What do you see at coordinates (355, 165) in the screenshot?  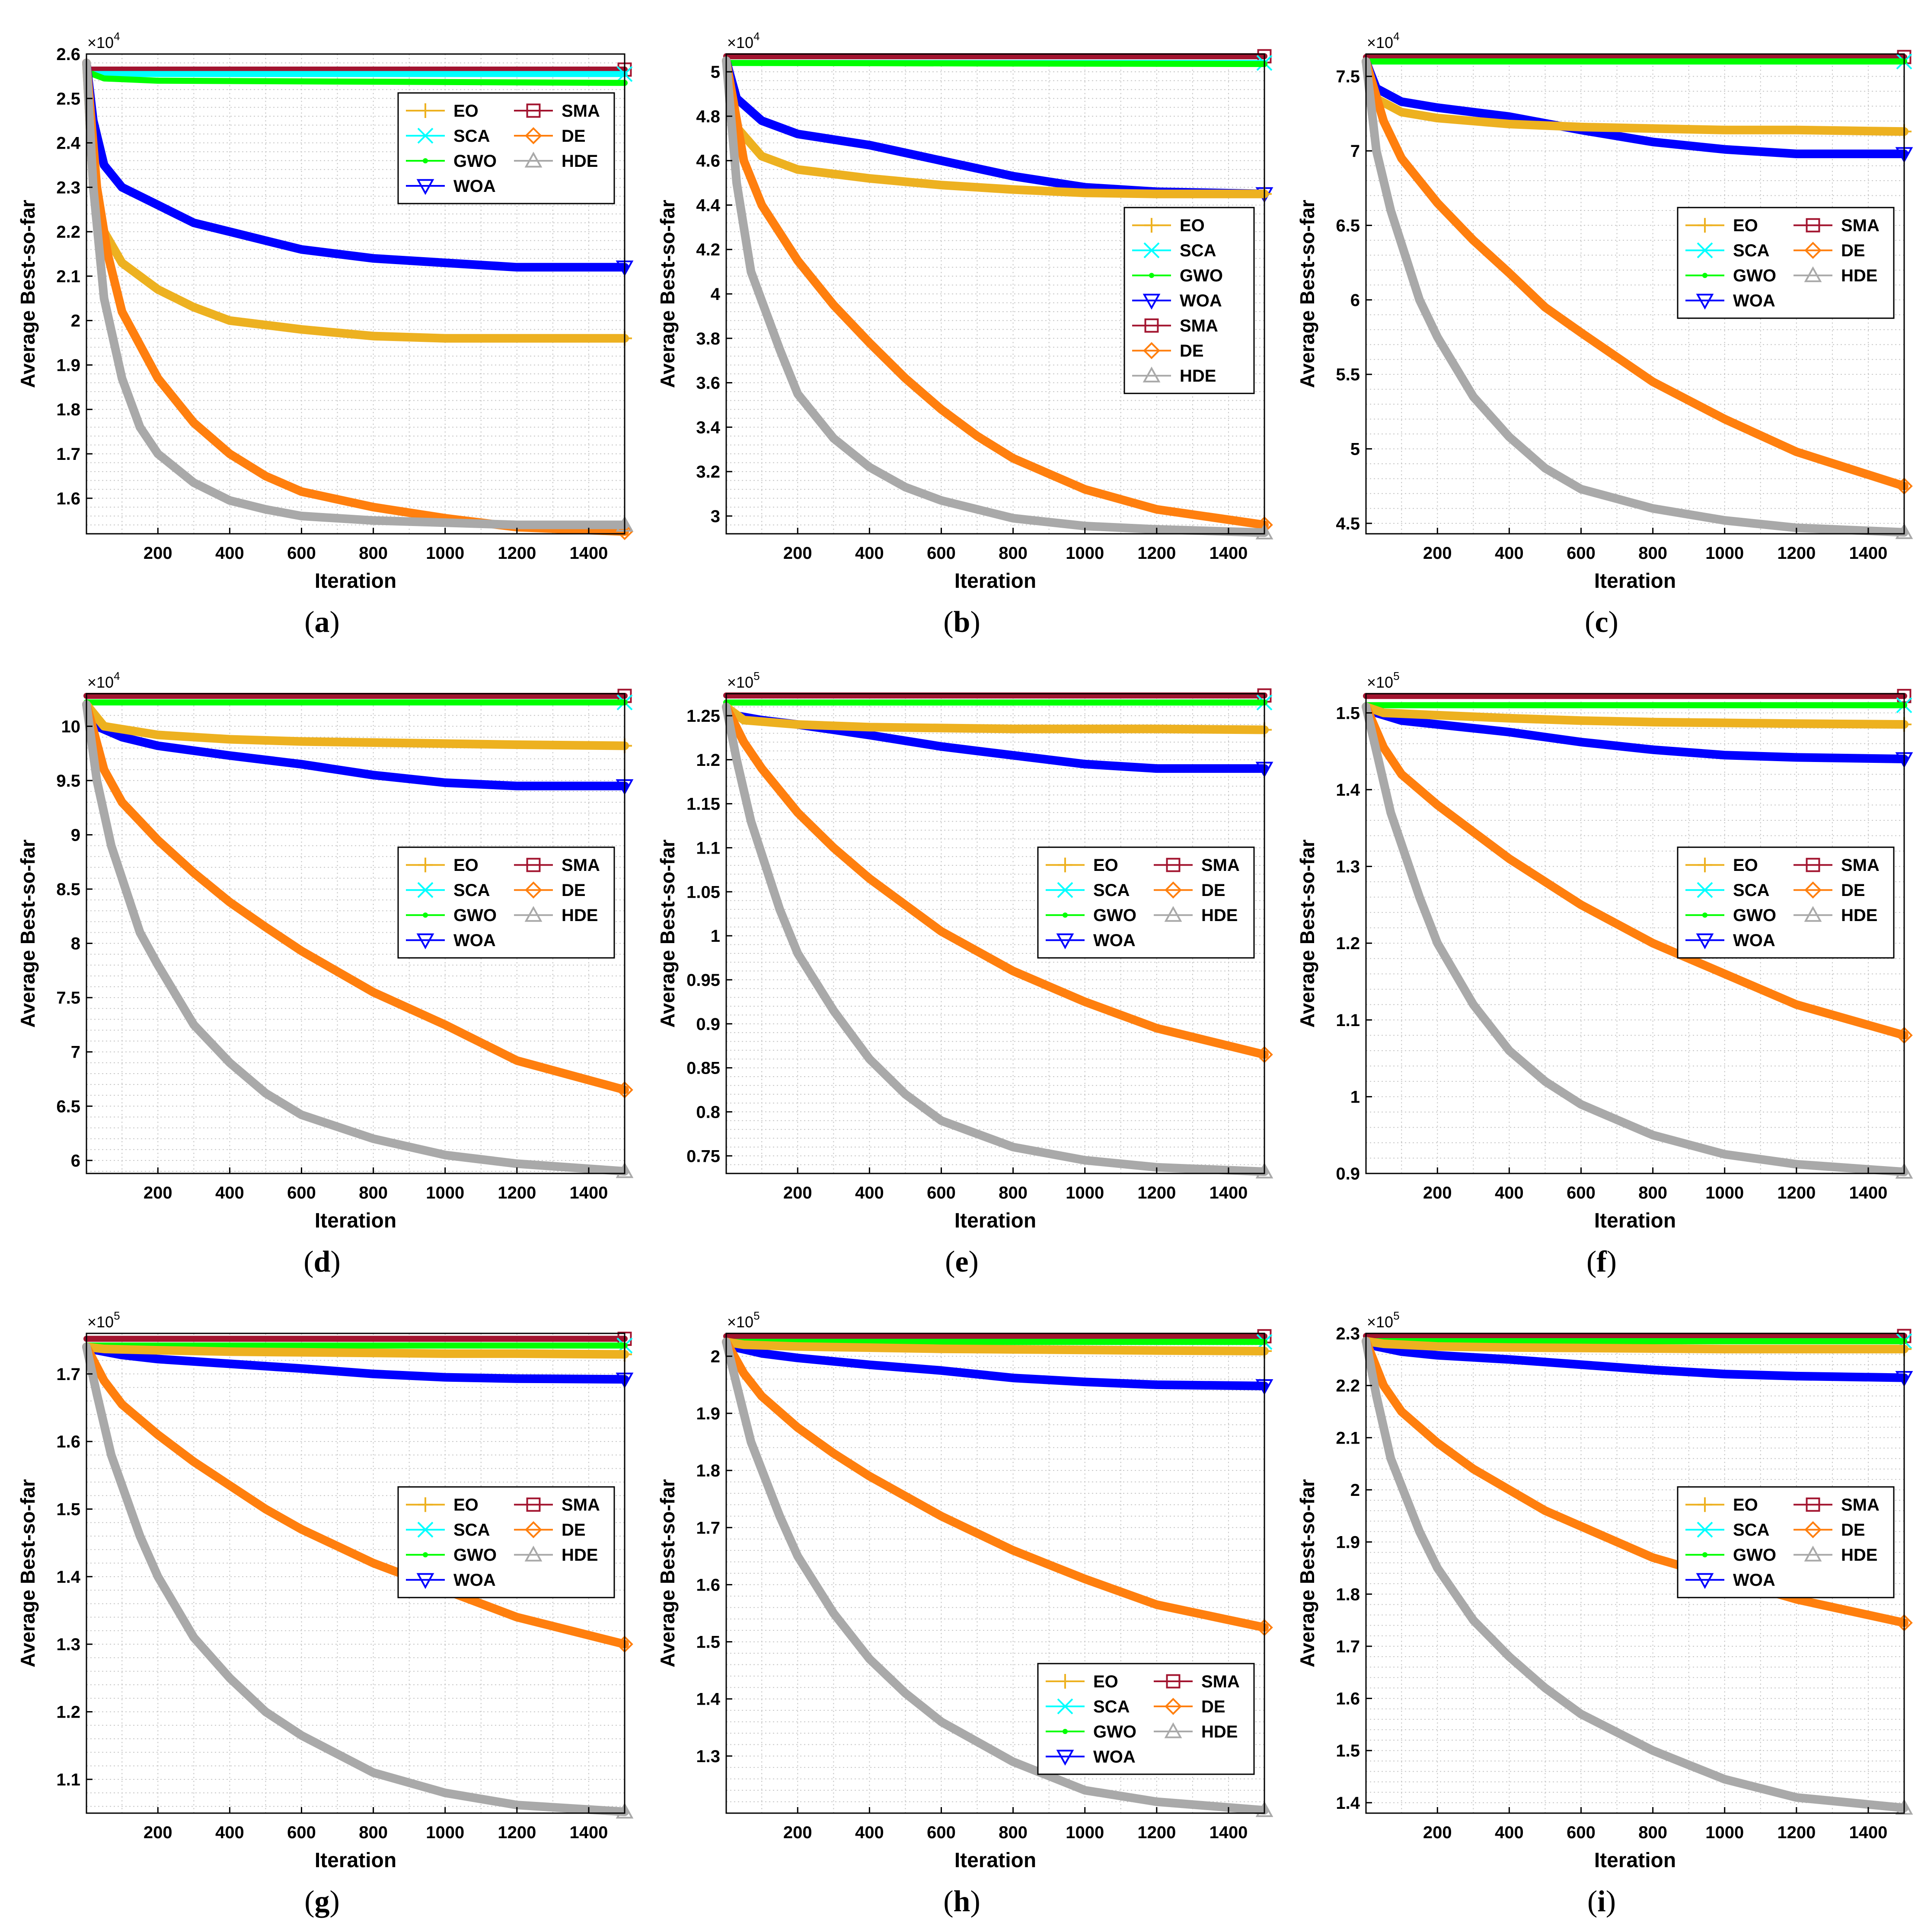 I see `series-line-woa` at bounding box center [355, 165].